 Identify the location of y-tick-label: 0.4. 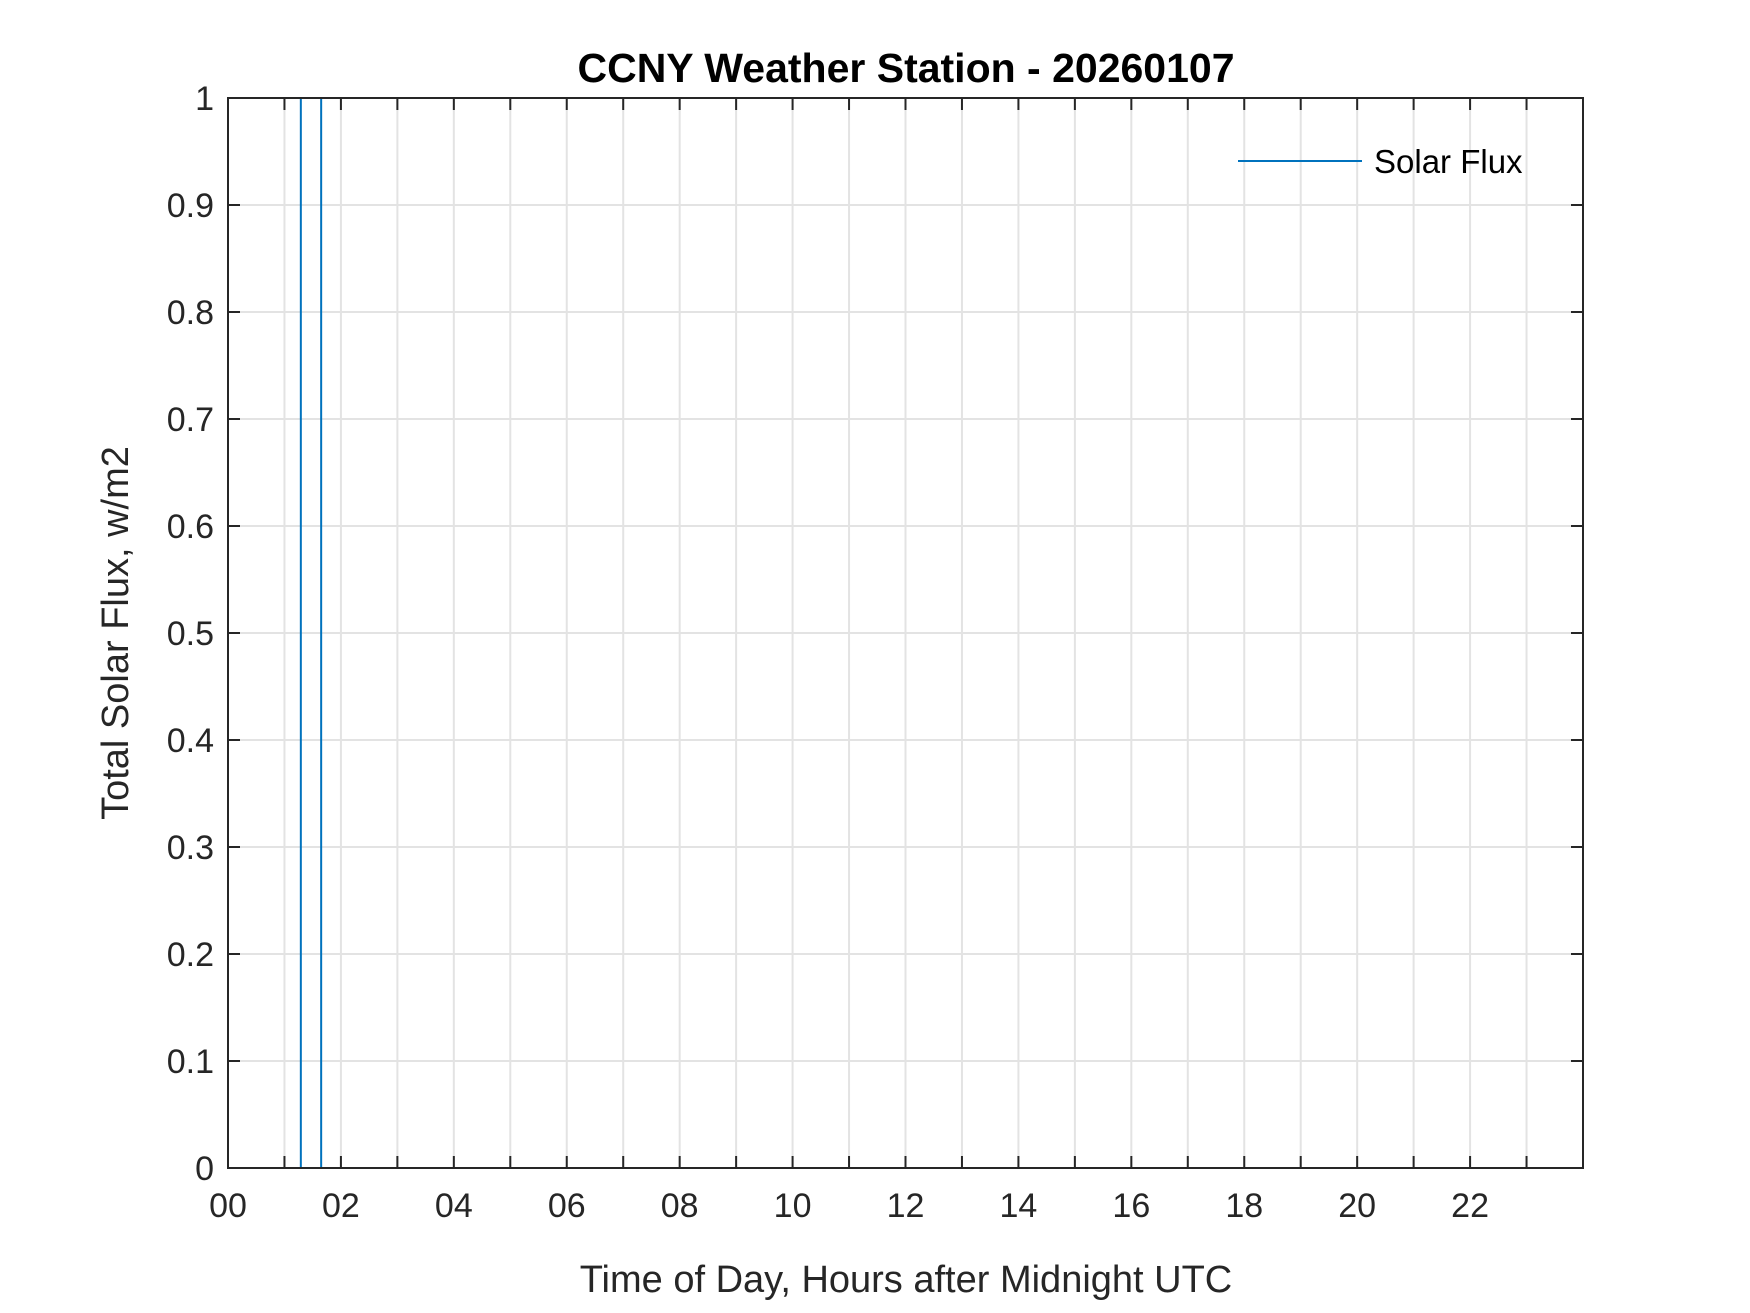
(190, 741).